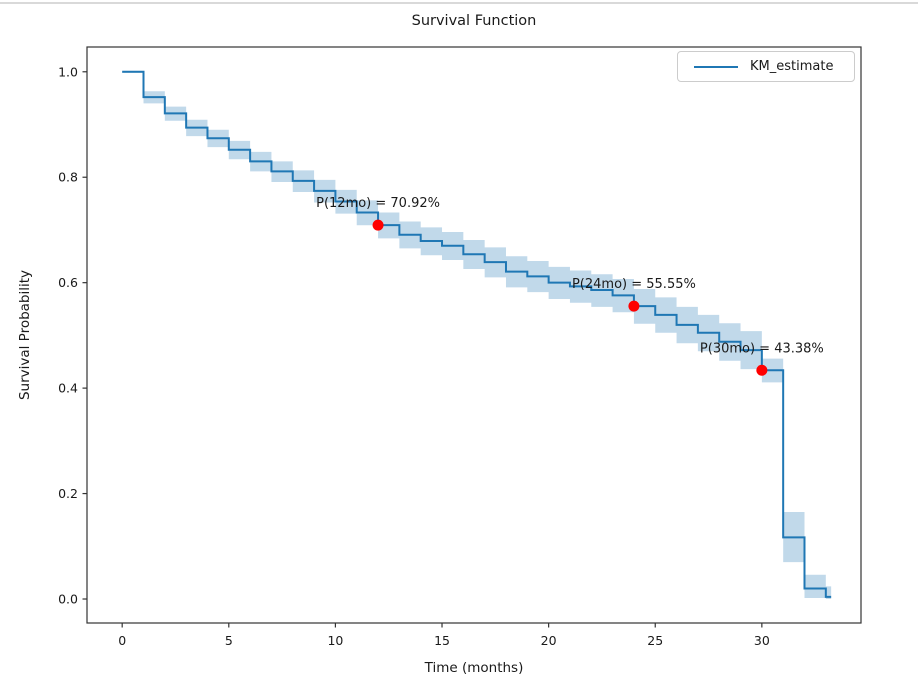 Image resolution: width=918 pixels, height=685 pixels. Describe the element at coordinates (122, 640) in the screenshot. I see `x-tick-label: 0` at that location.